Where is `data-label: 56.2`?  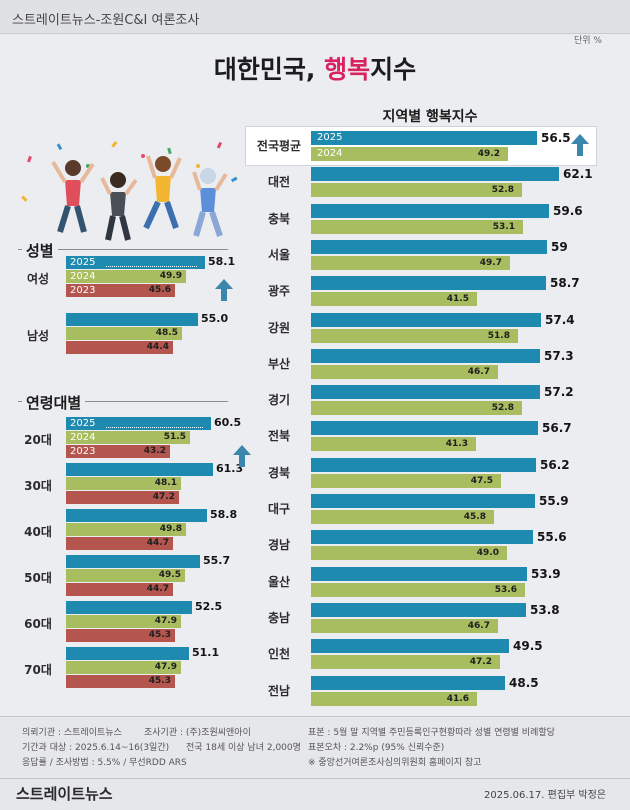 data-label: 56.2 is located at coordinates (555, 464).